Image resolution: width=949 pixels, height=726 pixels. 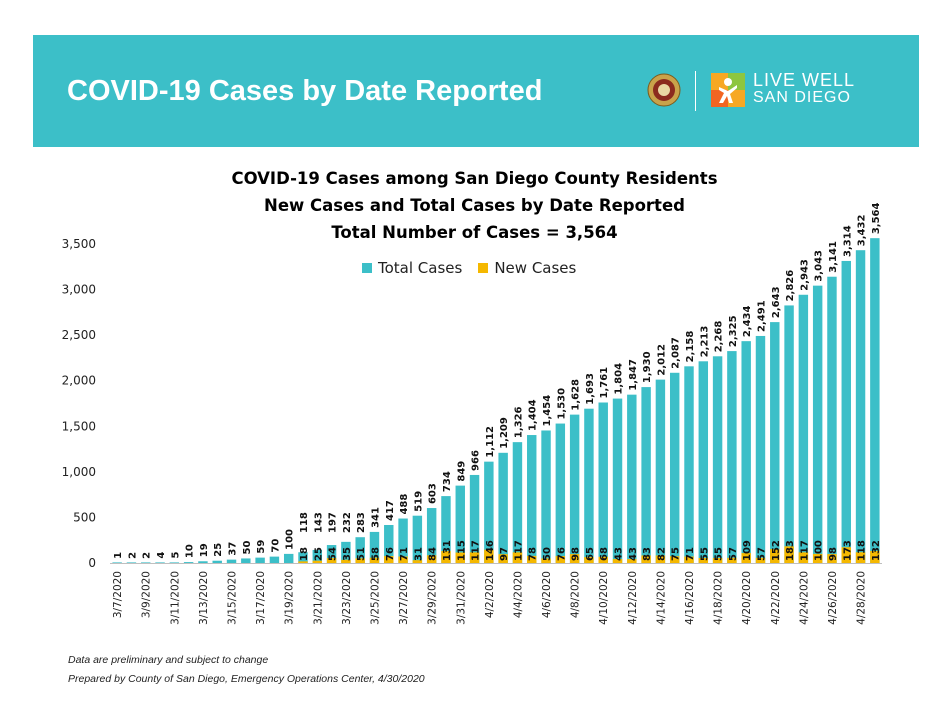 What do you see at coordinates (676, 353) in the screenshot?
I see `data-label-total-cases: 2,087` at bounding box center [676, 353].